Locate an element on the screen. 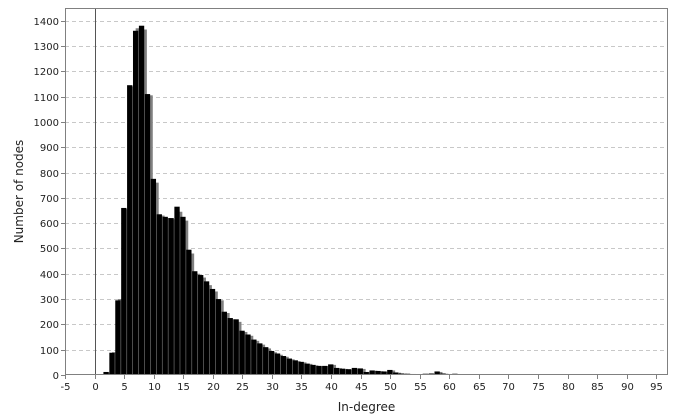 This screenshot has height=420, width=680. y-tick-label: 700 is located at coordinates (49, 199).